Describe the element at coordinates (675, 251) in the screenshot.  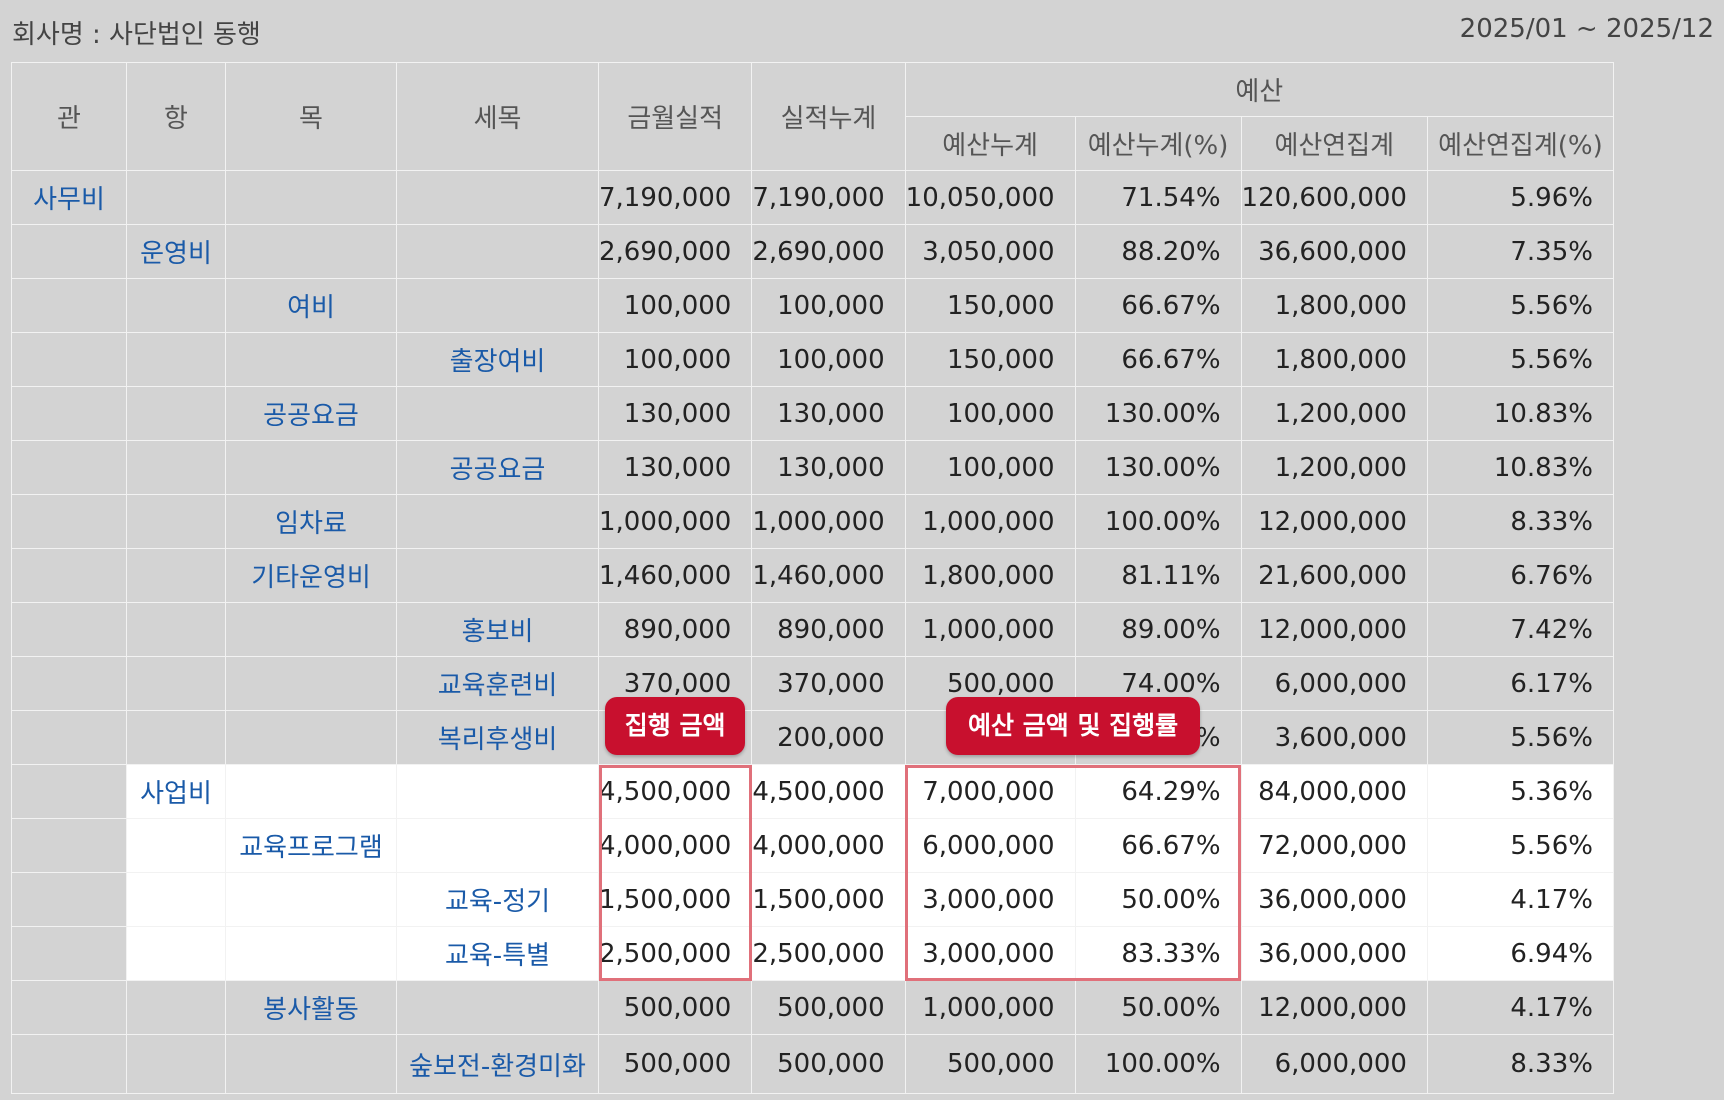
I see `cell-monthly: 2,690,000` at that location.